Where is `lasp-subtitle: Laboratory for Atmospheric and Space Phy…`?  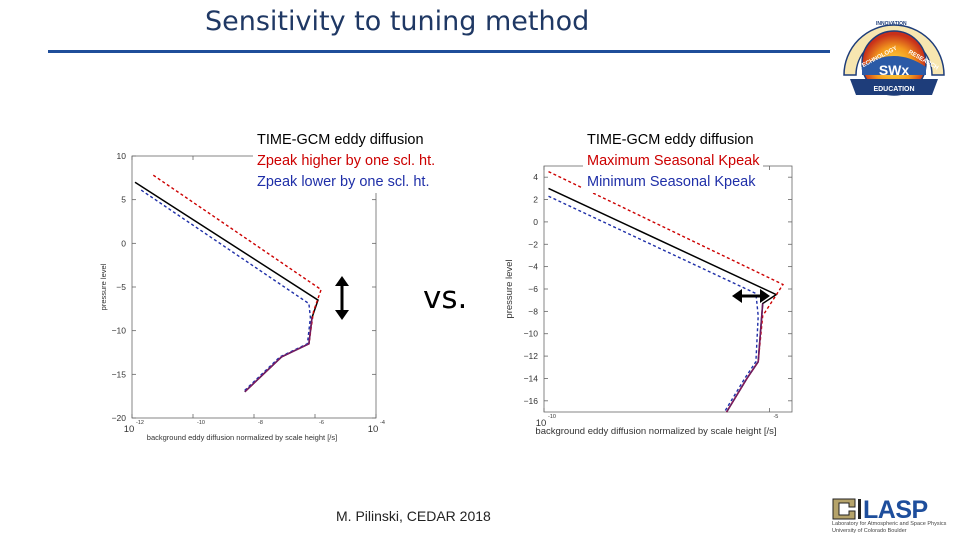
lasp-subtitle: Laboratory for Atmospheric and Space Phy… is located at coordinates (896, 528).